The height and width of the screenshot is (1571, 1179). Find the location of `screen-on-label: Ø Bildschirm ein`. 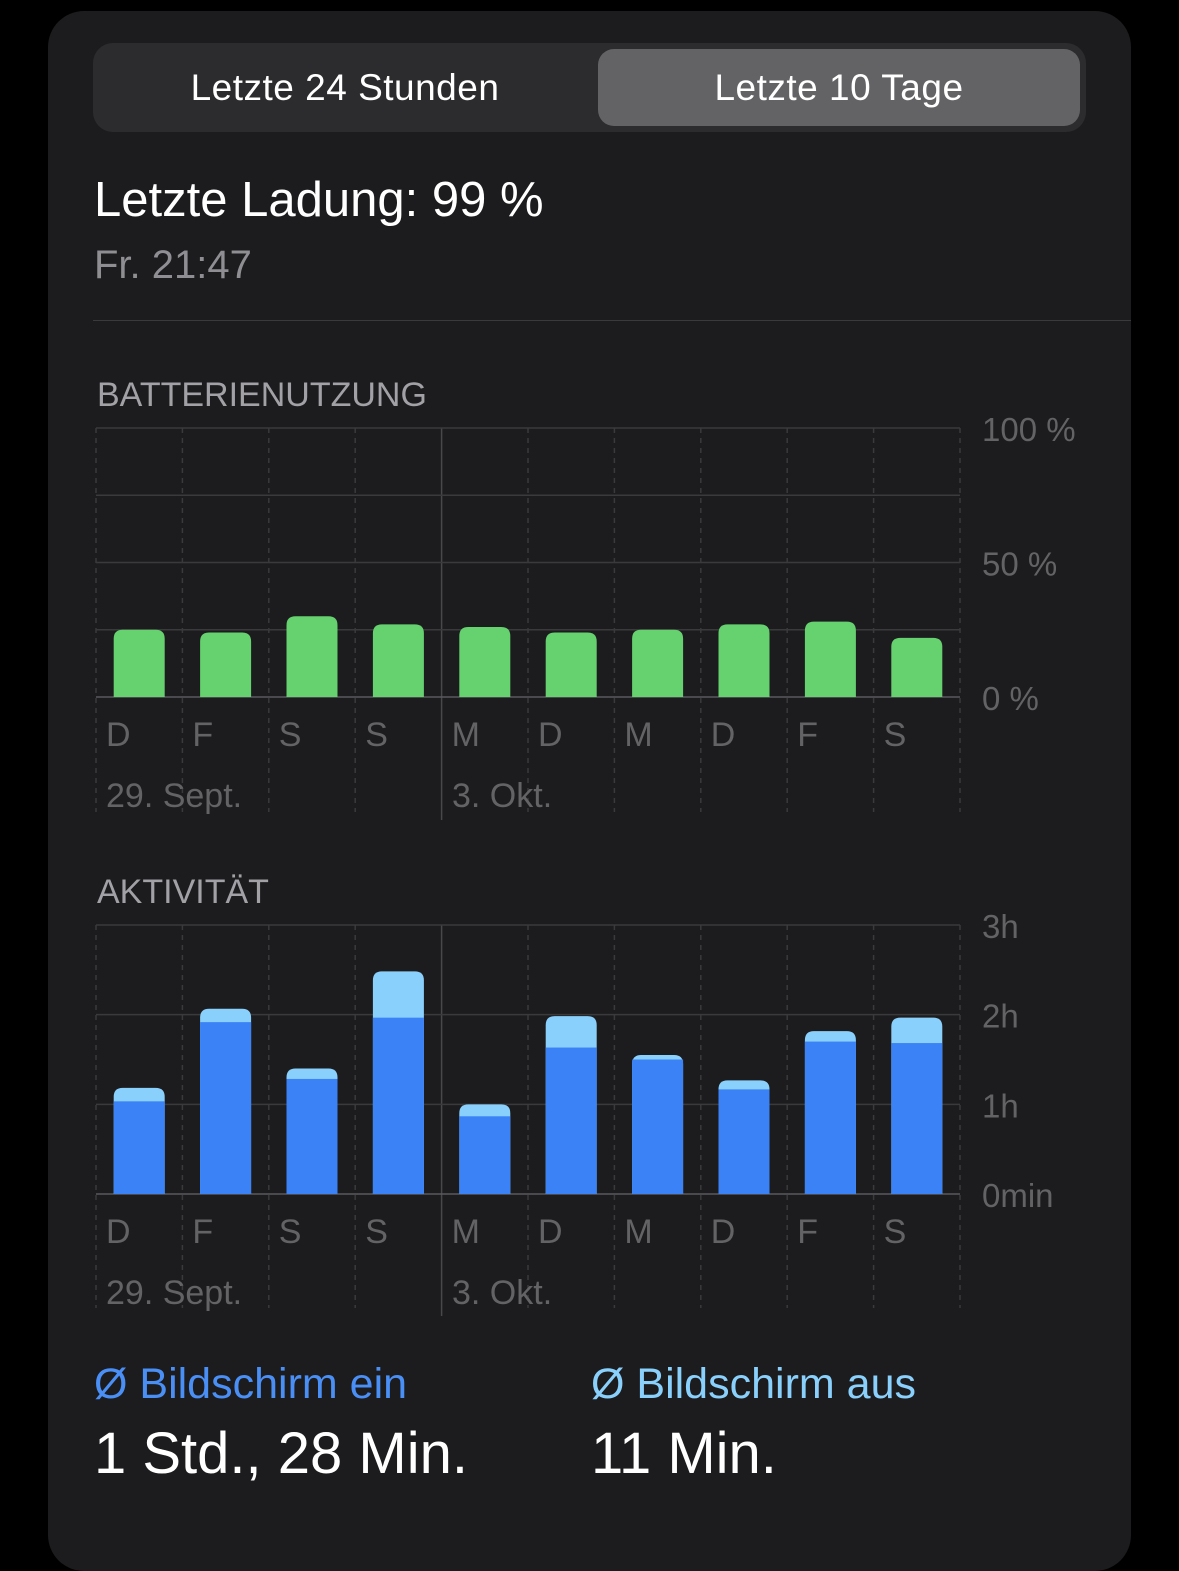

screen-on-label: Ø Bildschirm ein is located at coordinates (251, 1384).